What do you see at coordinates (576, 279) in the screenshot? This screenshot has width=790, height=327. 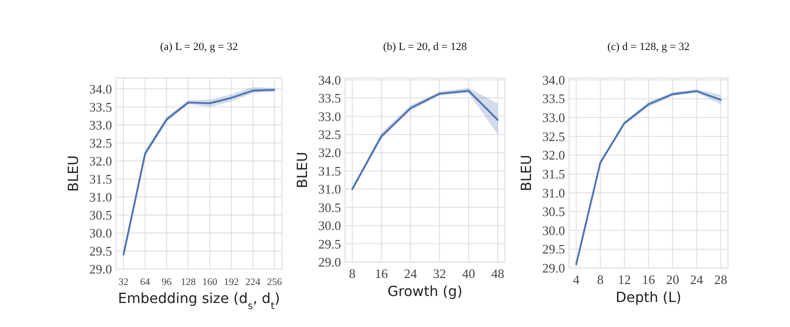 I see `x-tick-label: 4` at bounding box center [576, 279].